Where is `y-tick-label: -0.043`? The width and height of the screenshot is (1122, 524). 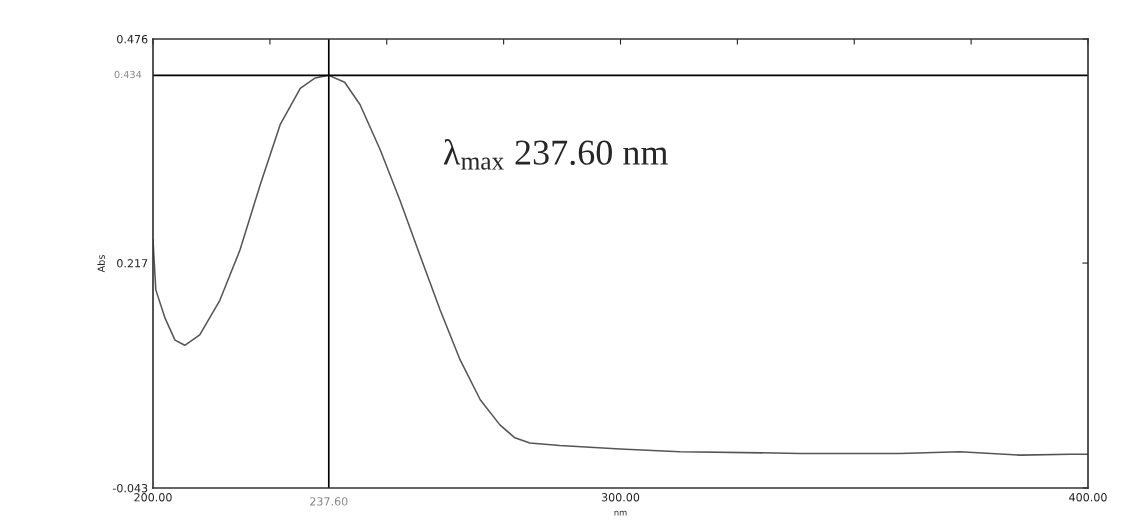 y-tick-label: -0.043 is located at coordinates (130, 488).